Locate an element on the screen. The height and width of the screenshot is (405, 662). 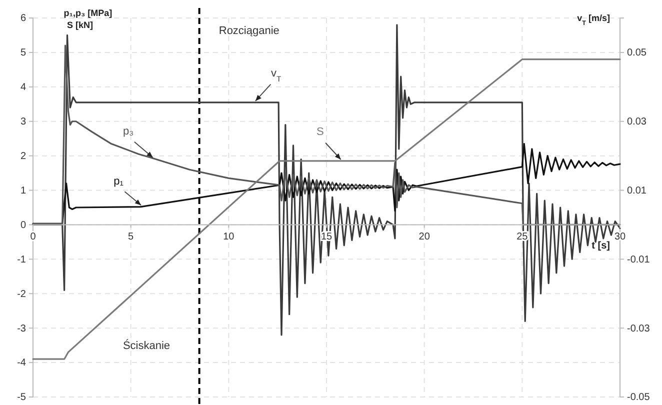
y2-tick-label: 0.01 is located at coordinates (637, 190).